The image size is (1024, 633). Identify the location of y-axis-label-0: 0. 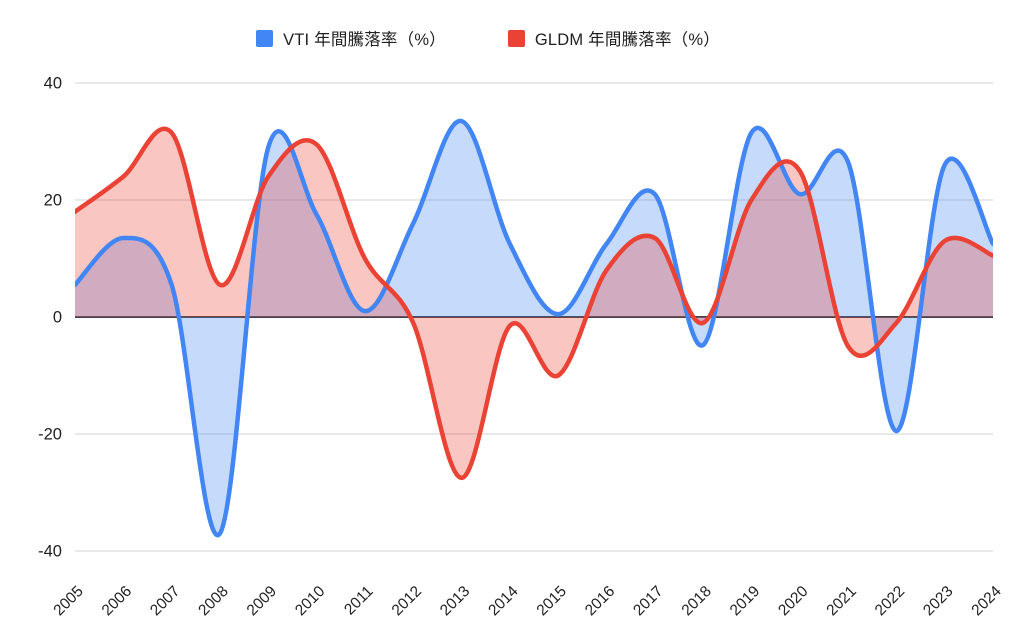
(57, 318).